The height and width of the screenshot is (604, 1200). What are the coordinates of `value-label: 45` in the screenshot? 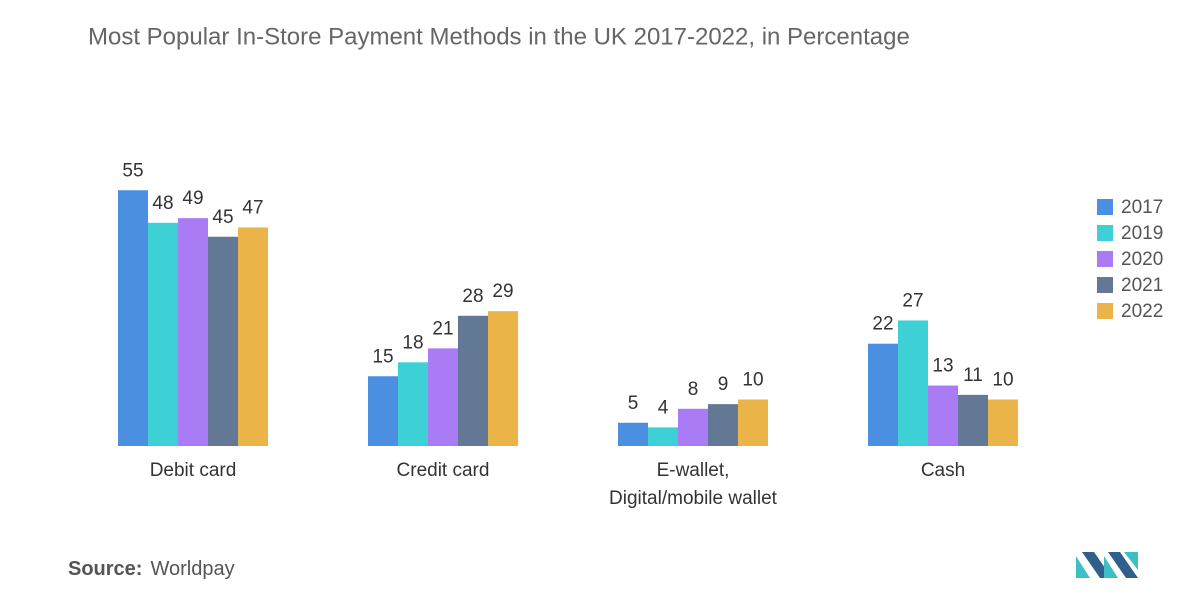 It's located at (222, 217).